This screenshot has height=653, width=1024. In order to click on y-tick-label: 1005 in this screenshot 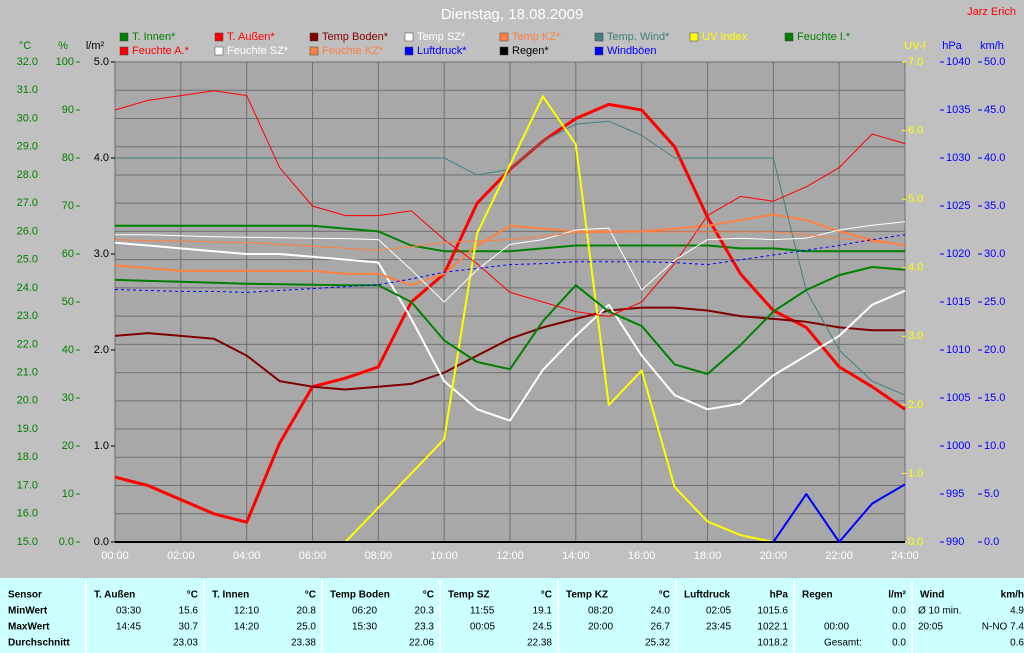, I will do `click(958, 398)`.